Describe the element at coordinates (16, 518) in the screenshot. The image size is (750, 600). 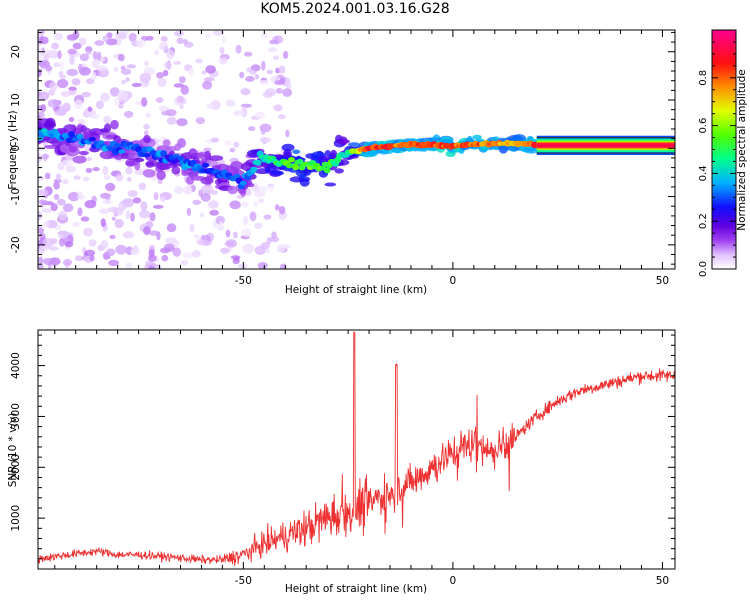
I see `y-tick-label: 1000` at that location.